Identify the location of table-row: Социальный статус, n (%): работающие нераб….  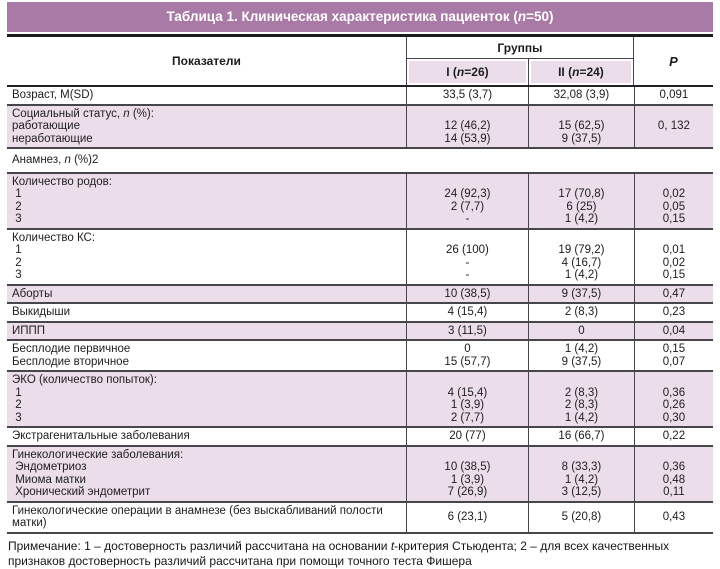
(360, 127).